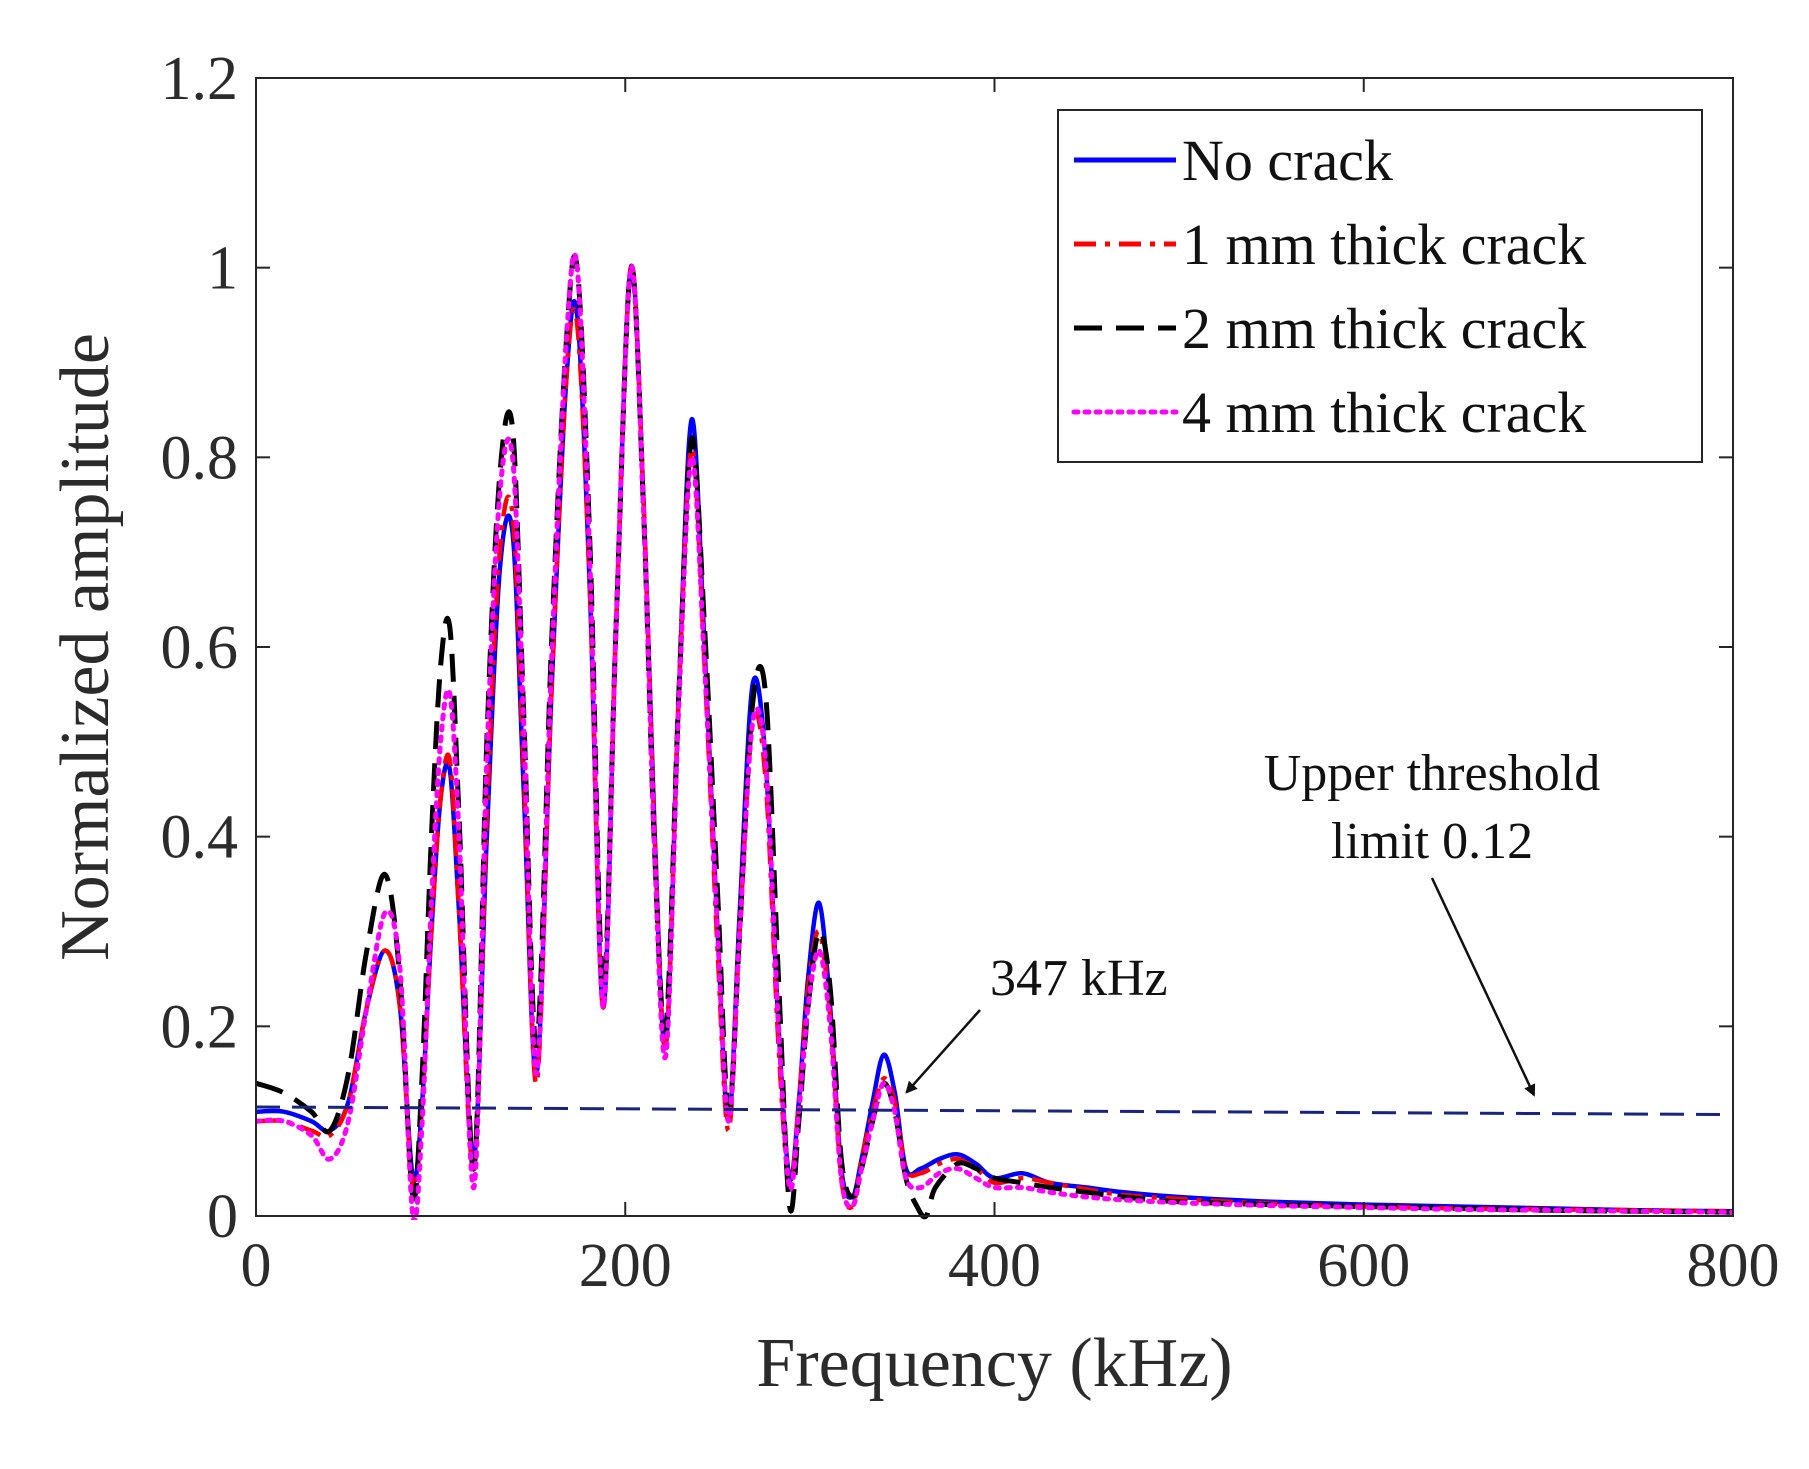 This screenshot has height=1469, width=1809. What do you see at coordinates (200, 79) in the screenshot?
I see `y-tick-label: 1.2` at bounding box center [200, 79].